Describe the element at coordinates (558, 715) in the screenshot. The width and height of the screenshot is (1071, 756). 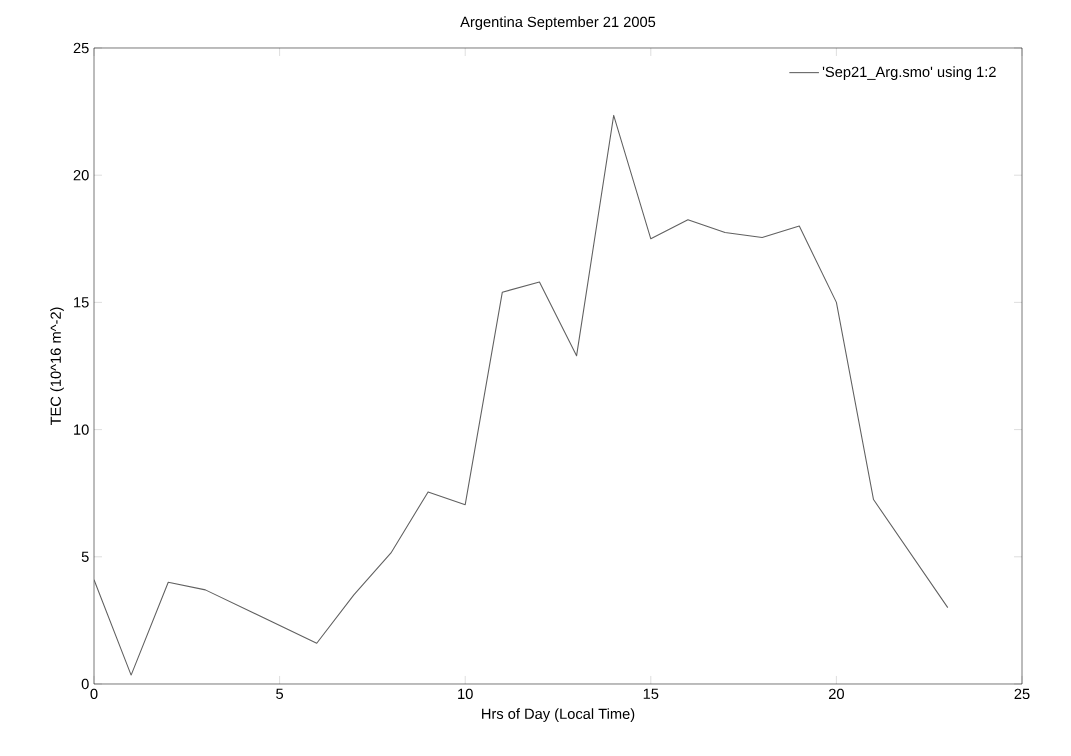
I see `x-axis-title: Hrs of Day (Local Time)` at that location.